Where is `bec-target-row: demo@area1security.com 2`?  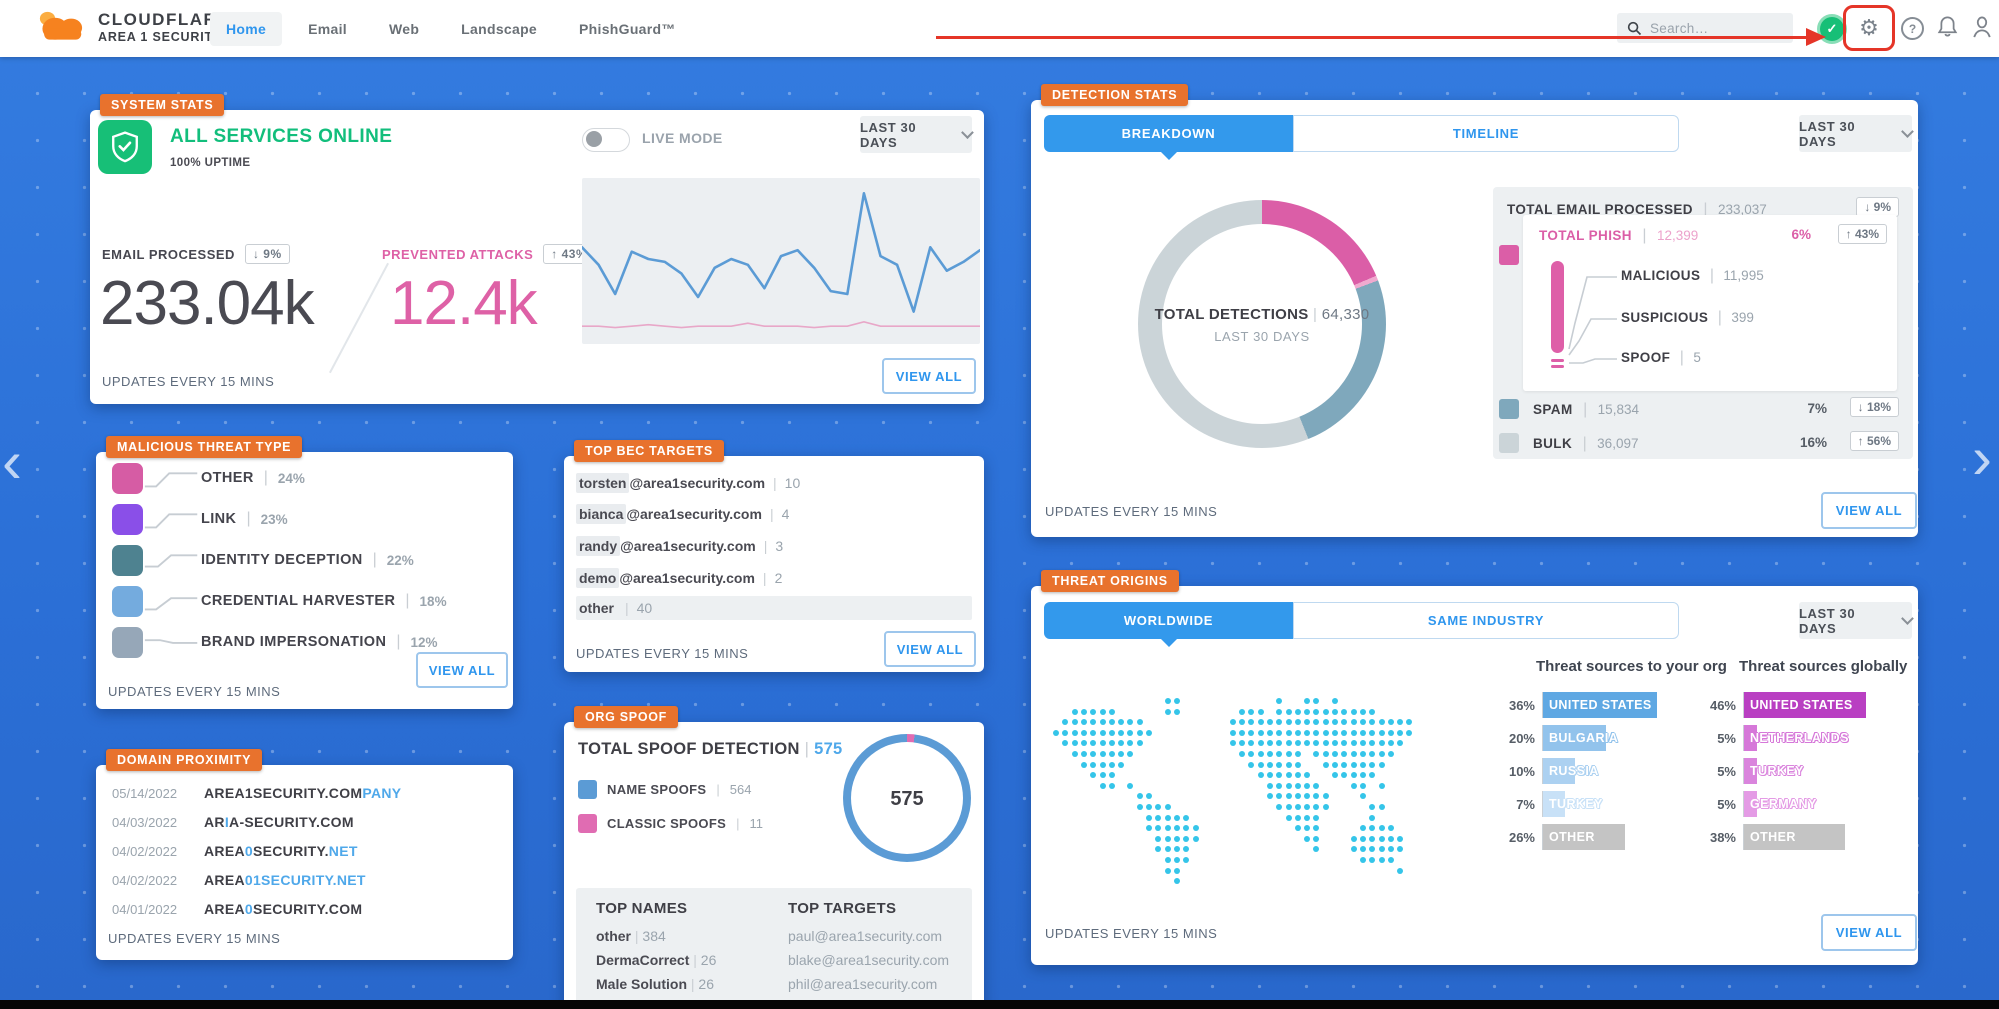 bec-target-row: demo@area1security.com 2 is located at coordinates (679, 578).